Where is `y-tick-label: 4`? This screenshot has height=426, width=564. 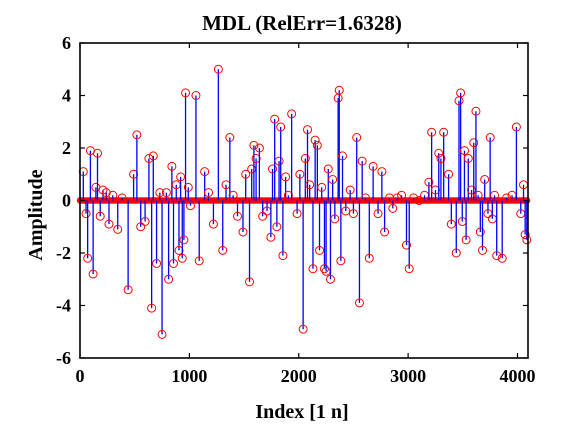 y-tick-label: 4 is located at coordinates (66, 96).